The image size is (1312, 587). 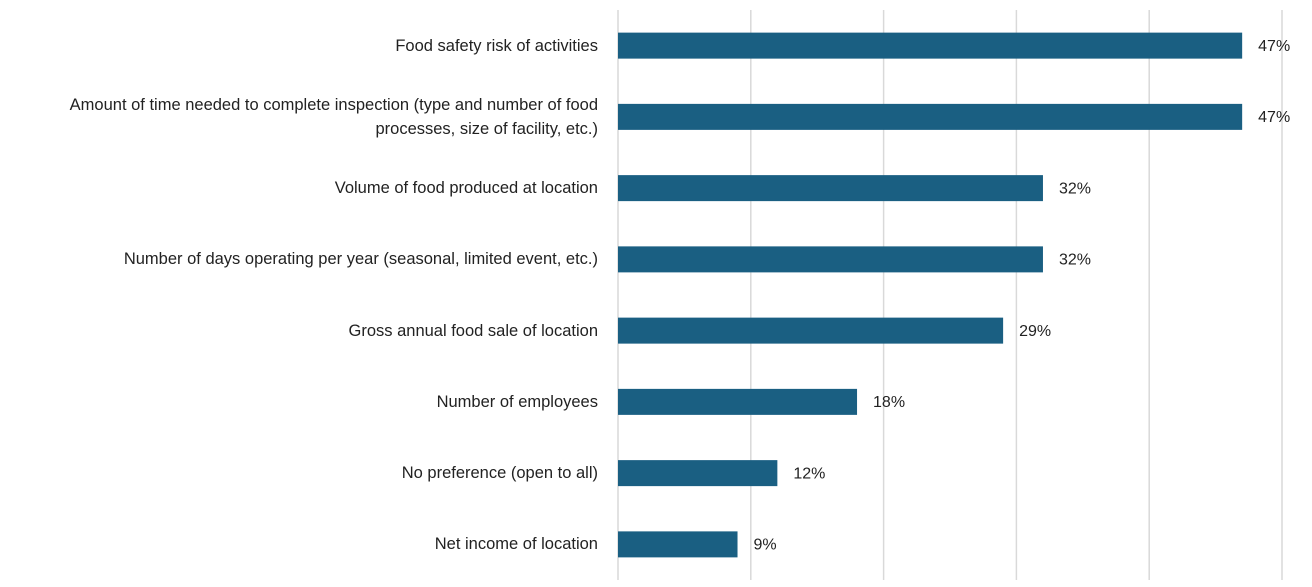 I want to click on data-label: 9%, so click(x=765, y=545).